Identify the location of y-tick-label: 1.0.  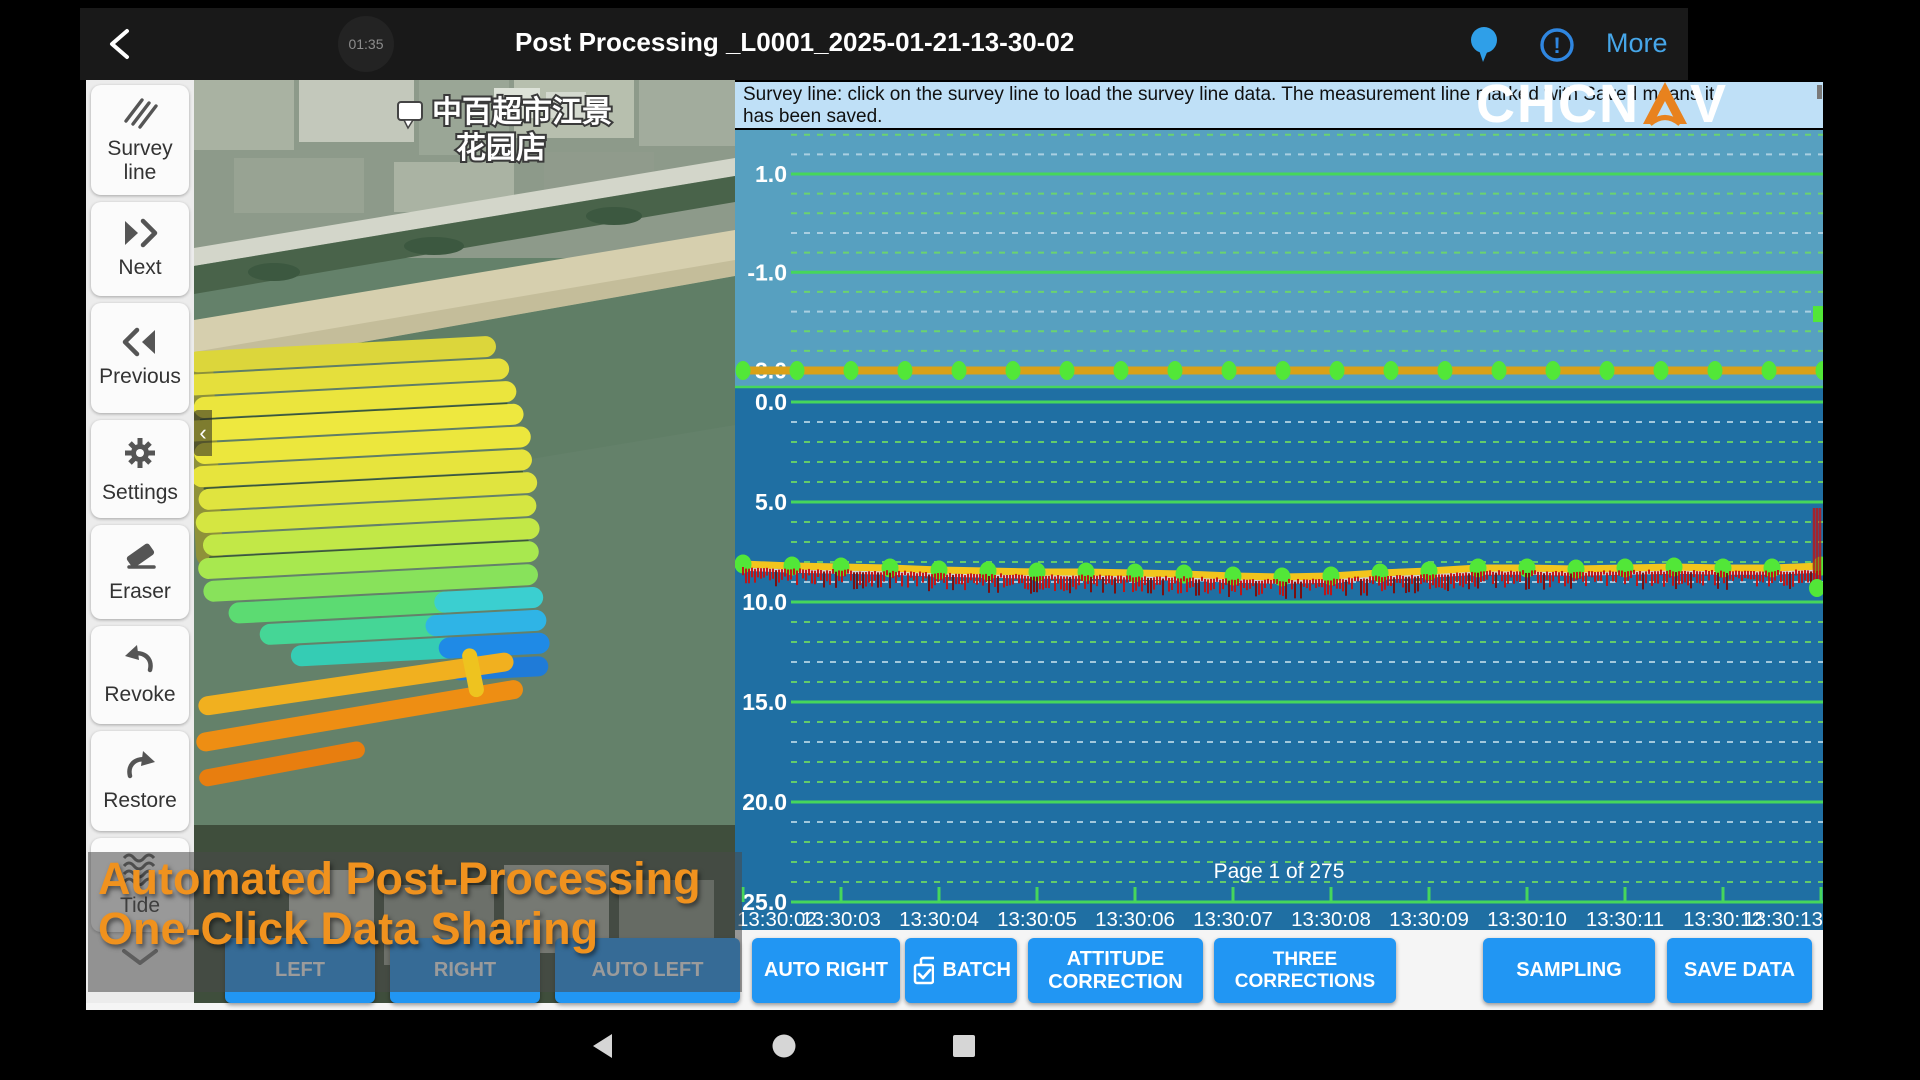
(771, 174).